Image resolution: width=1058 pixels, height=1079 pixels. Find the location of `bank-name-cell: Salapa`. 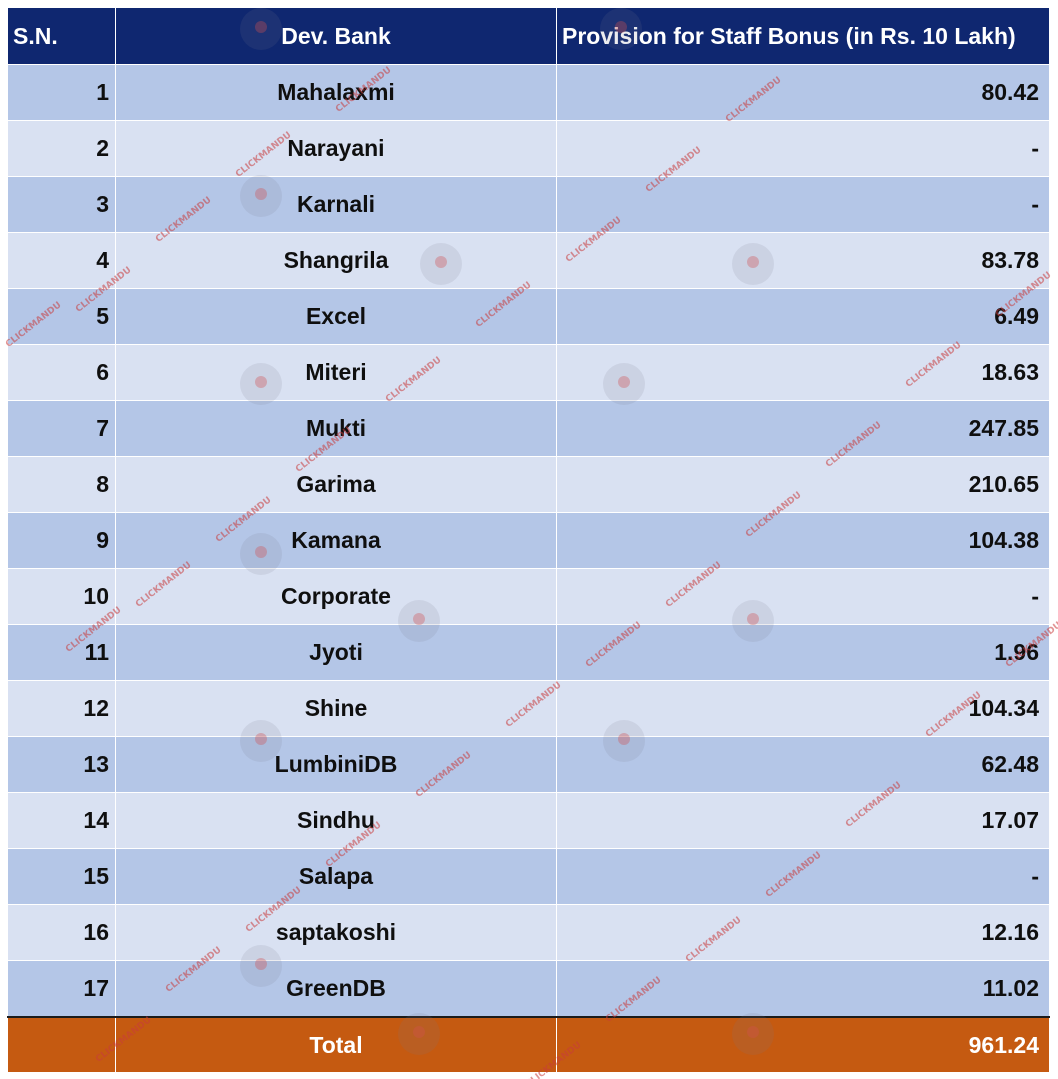

bank-name-cell: Salapa is located at coordinates (336, 876).